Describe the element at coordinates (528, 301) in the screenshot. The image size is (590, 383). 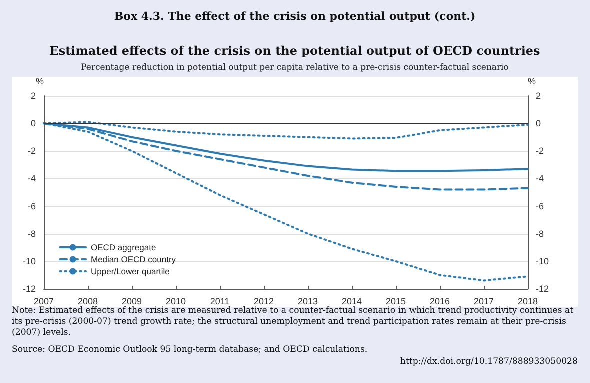
I see `x-tick-label: 2018` at that location.